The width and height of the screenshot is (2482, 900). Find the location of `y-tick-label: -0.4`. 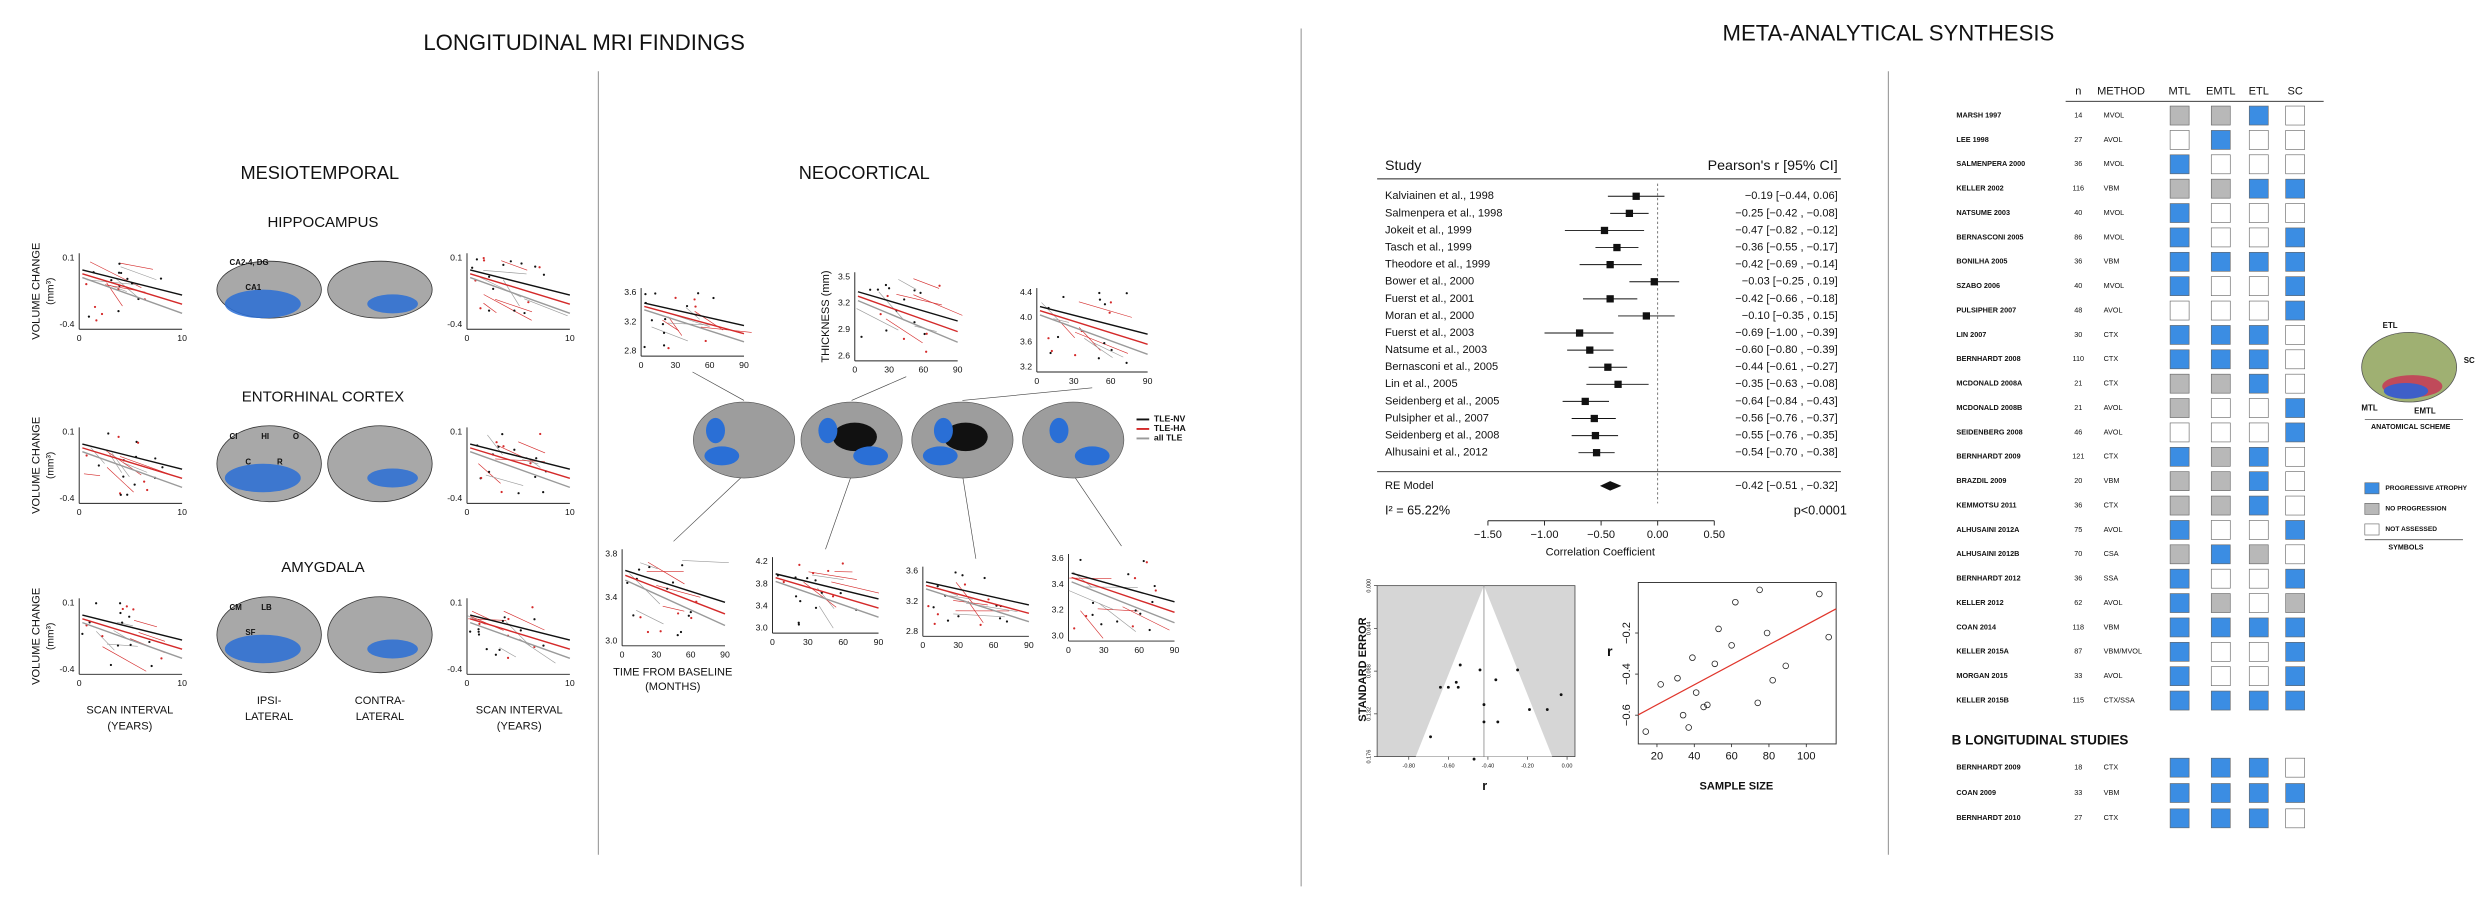

y-tick-label: -0.4 is located at coordinates (454, 669).